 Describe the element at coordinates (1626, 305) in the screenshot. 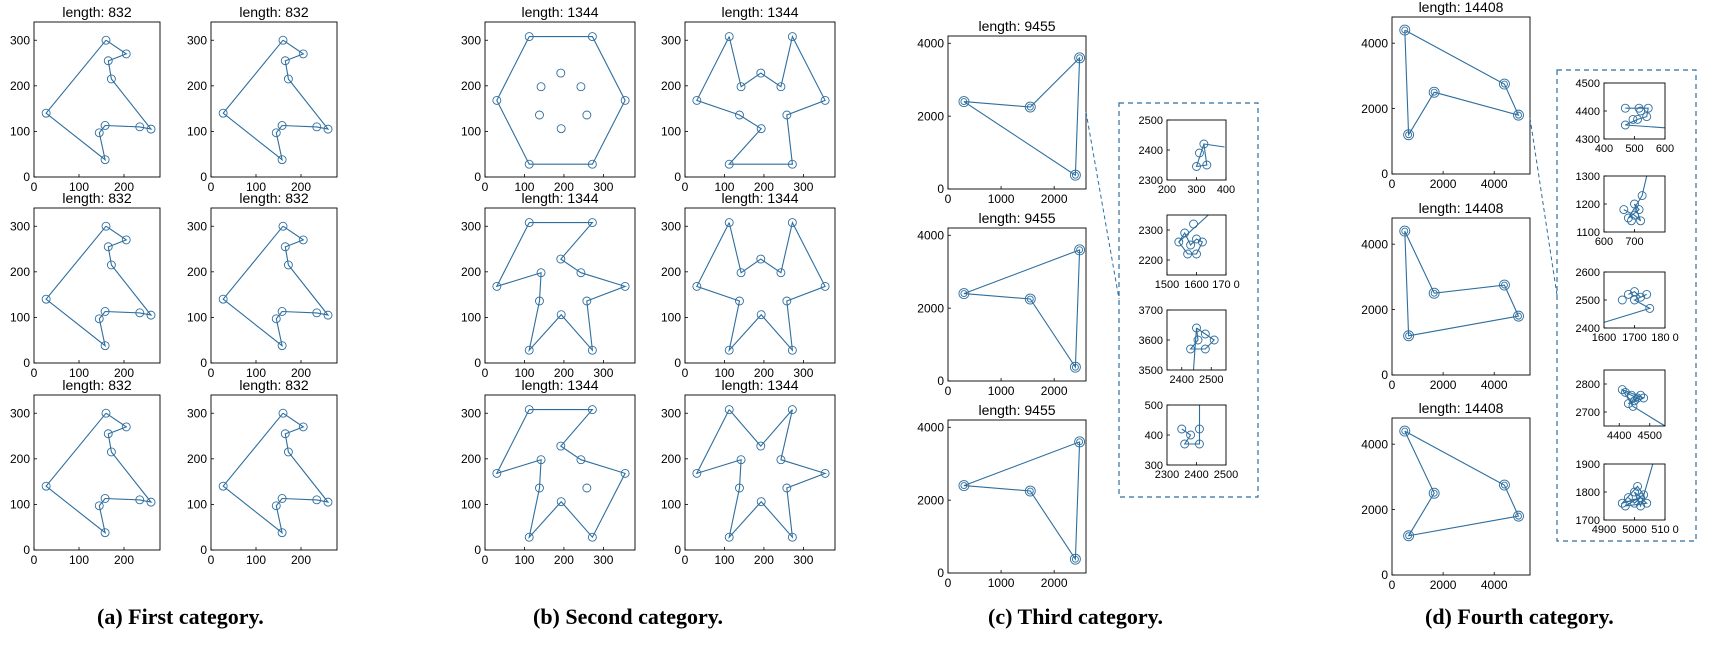

I see `zoom-box-fourth` at that location.